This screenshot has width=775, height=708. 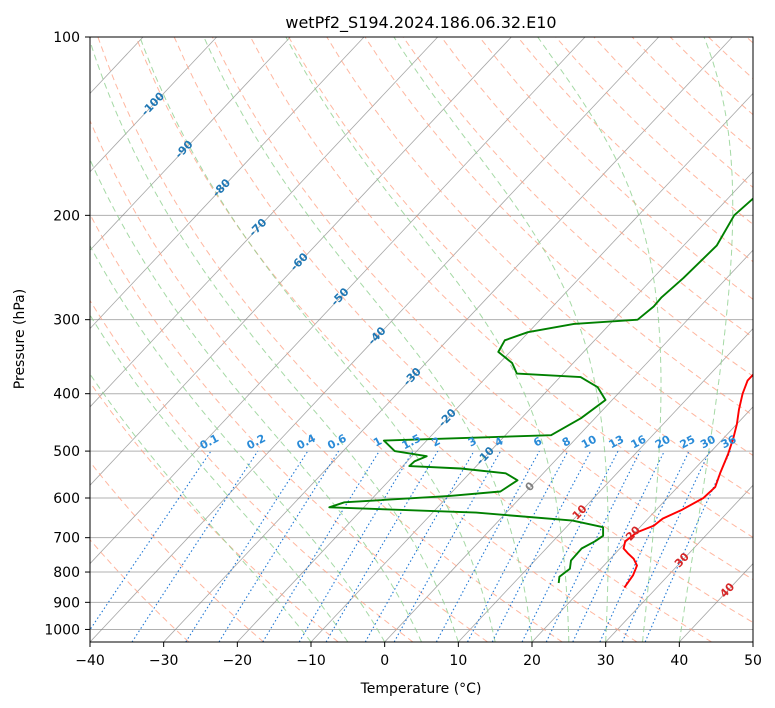 I want to click on y-tick-label: 900, so click(x=66, y=603).